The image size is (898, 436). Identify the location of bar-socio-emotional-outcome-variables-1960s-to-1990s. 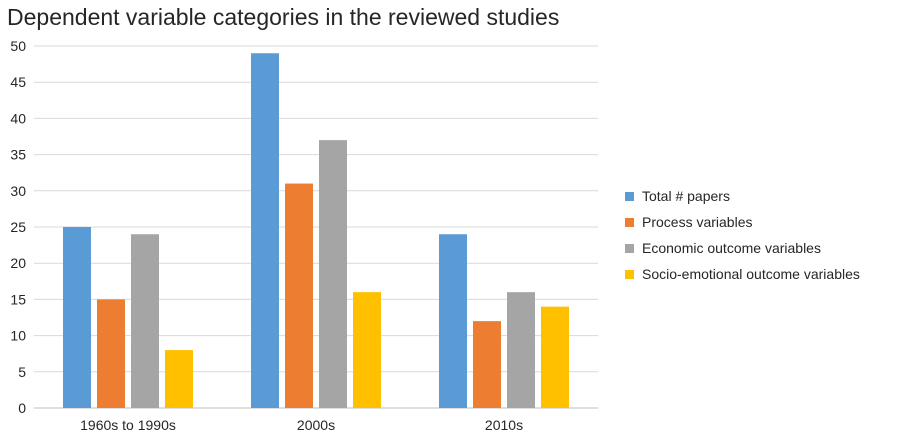
(179, 379).